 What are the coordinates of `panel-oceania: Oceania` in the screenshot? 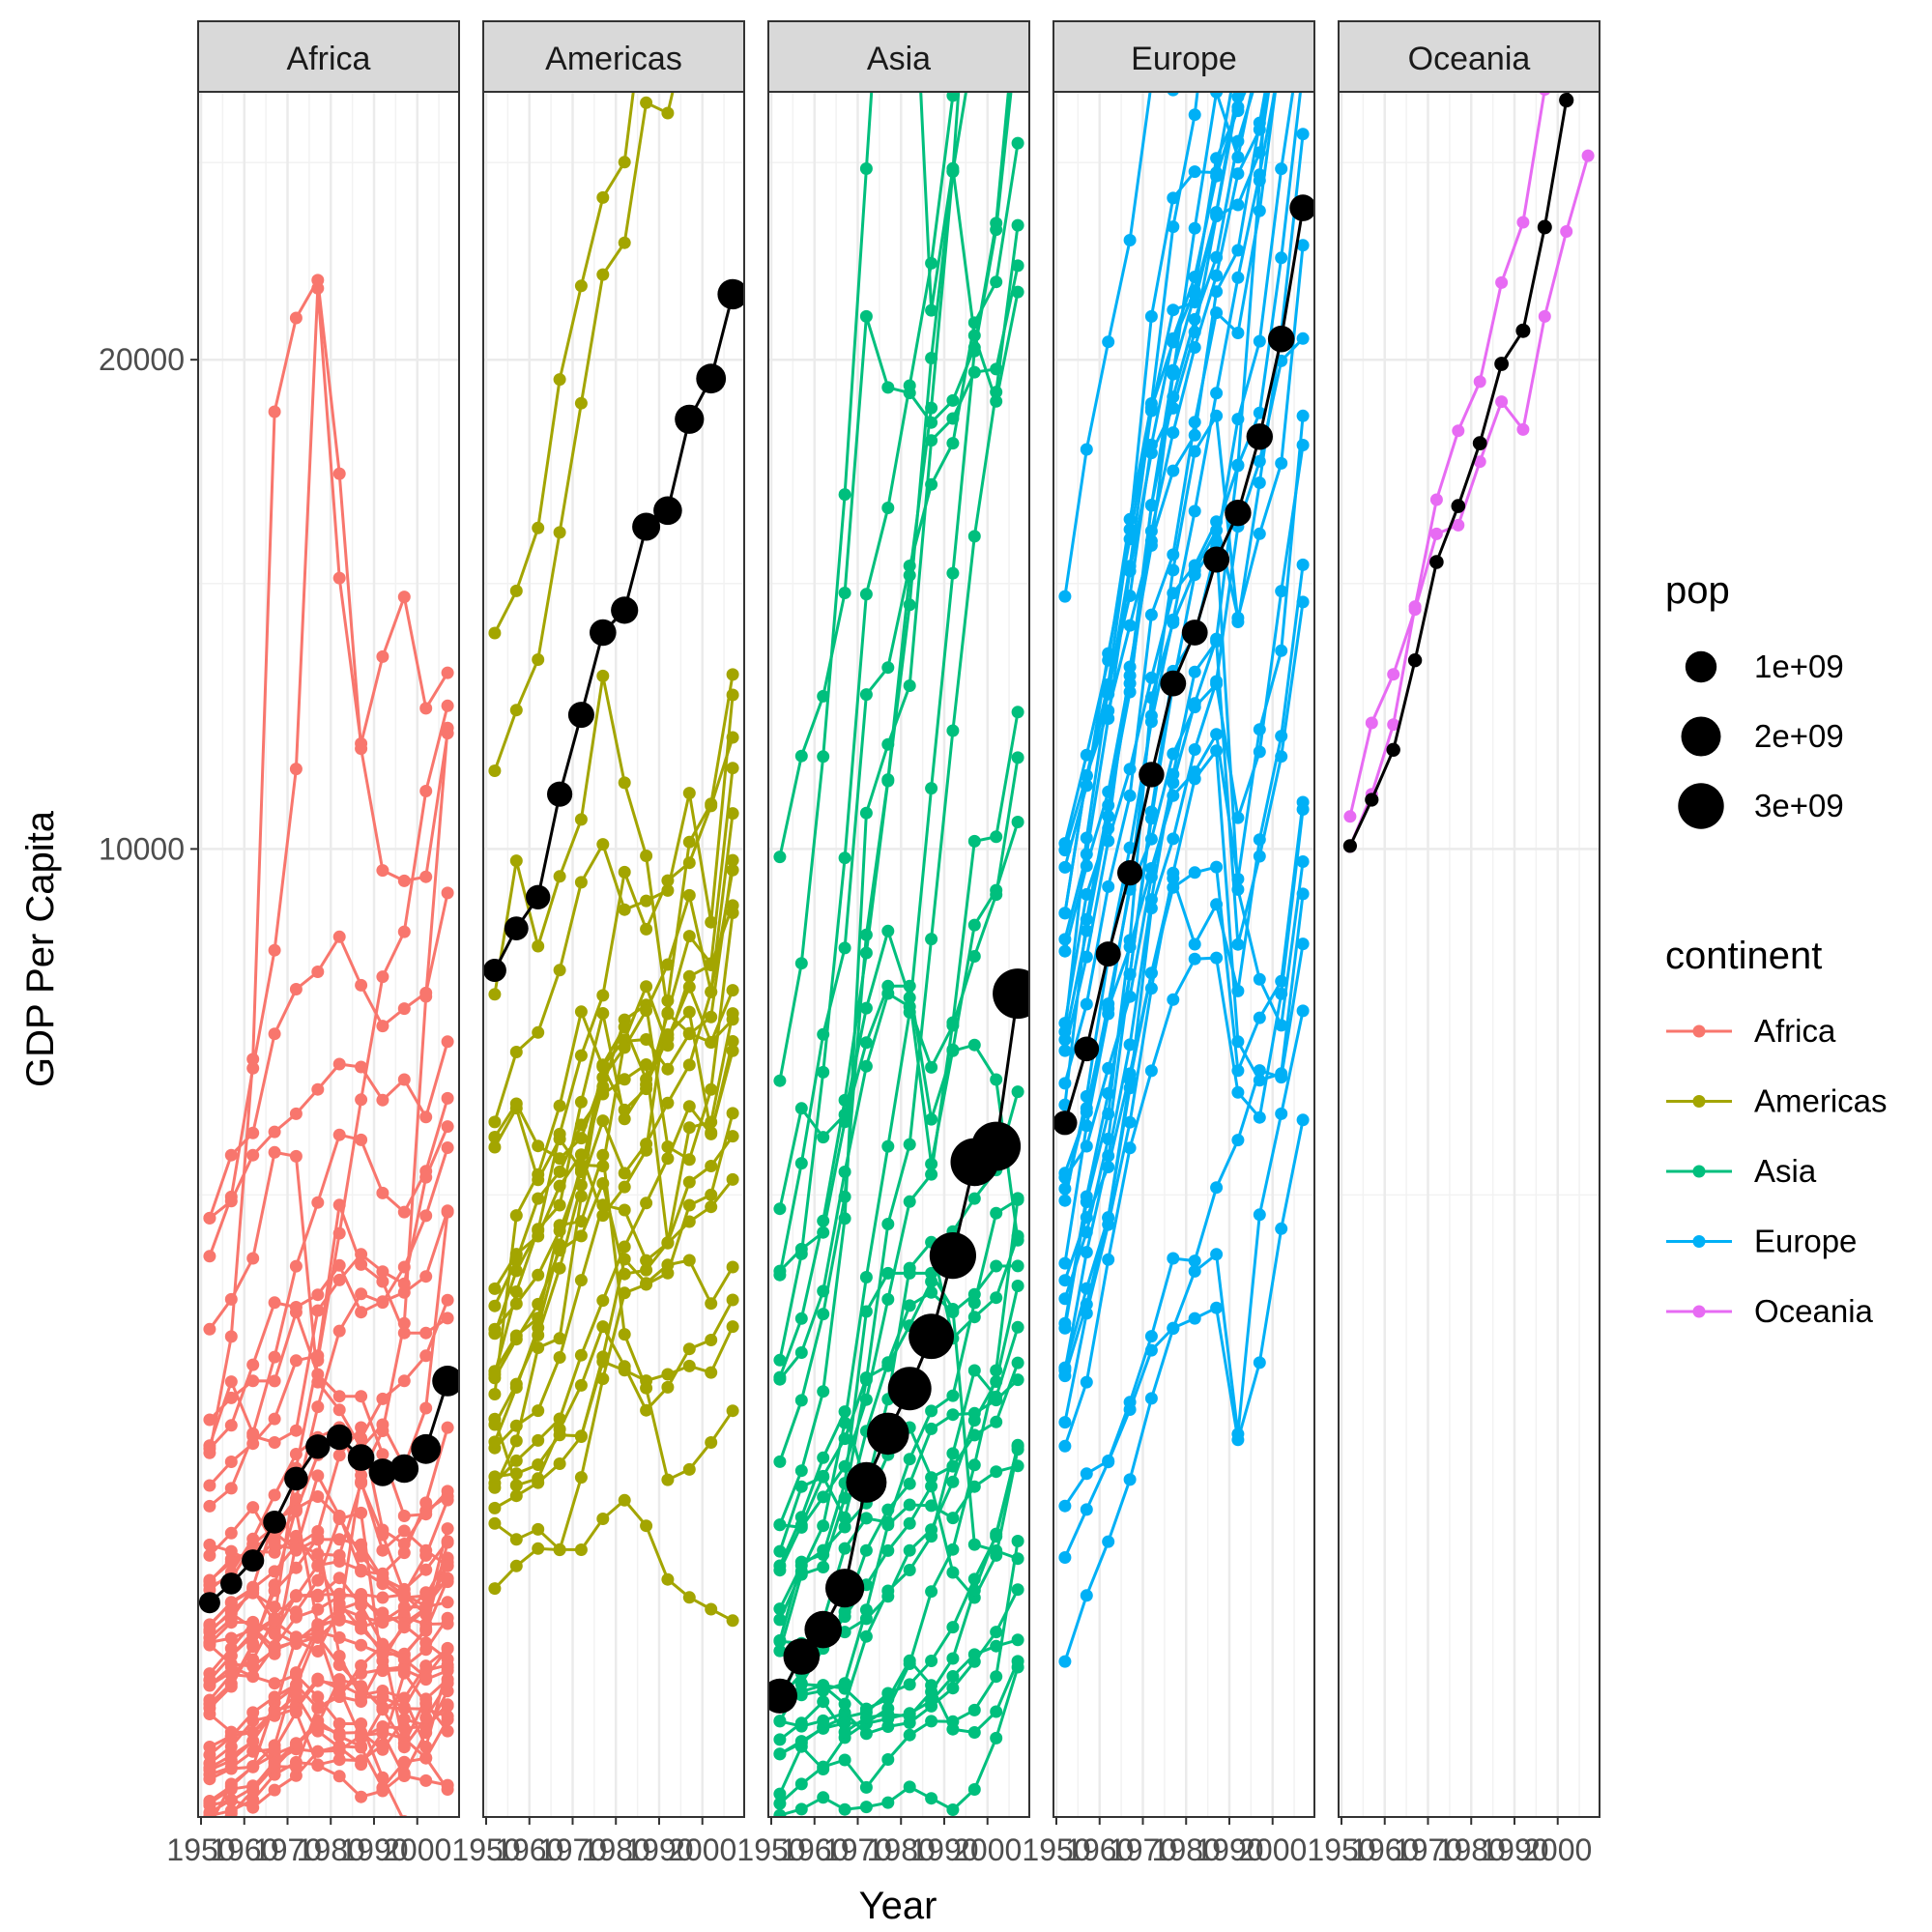 It's located at (1469, 922).